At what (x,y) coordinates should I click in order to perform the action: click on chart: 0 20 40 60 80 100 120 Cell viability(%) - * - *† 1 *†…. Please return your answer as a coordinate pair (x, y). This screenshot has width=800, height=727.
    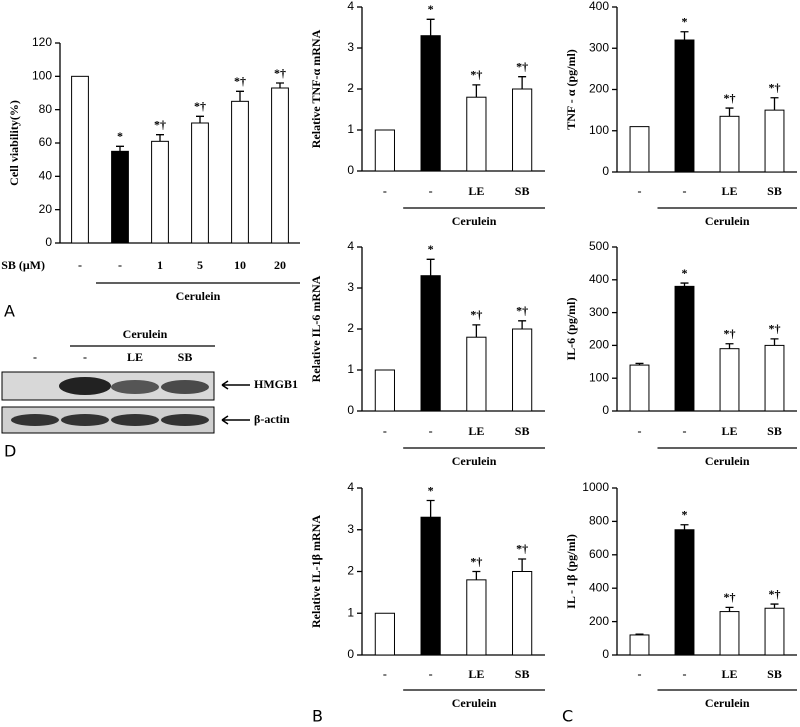
    Looking at the image, I should click on (150, 169).